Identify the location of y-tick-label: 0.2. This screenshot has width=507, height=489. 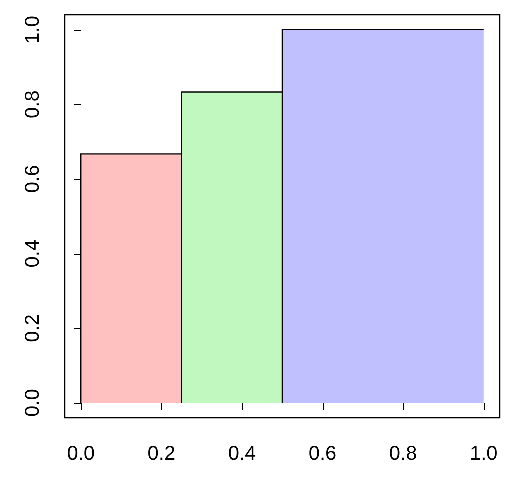
(33, 328).